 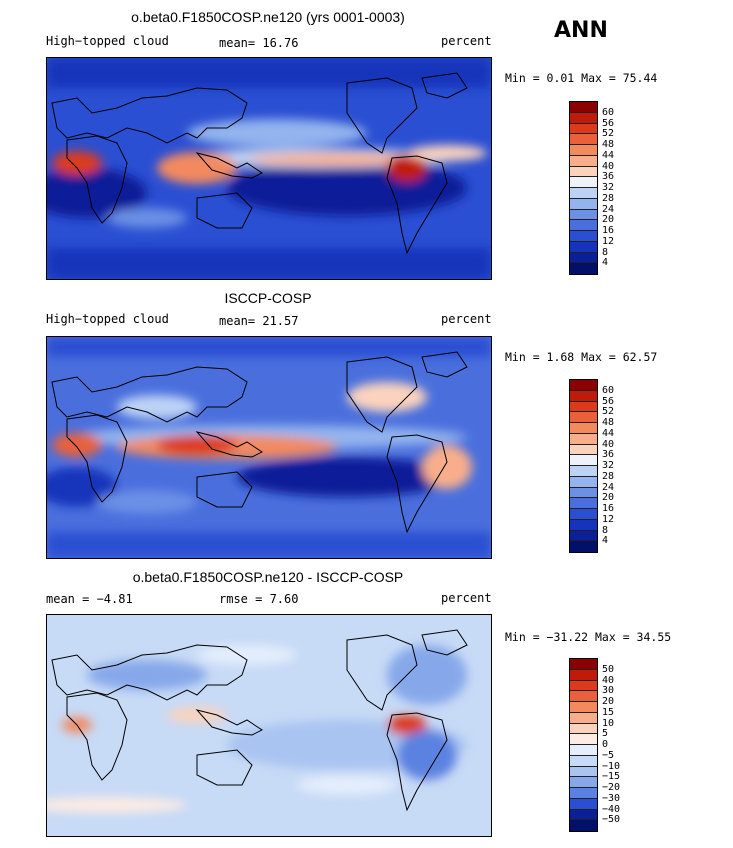 I want to click on panel-2-title: ISCCP-COSP, so click(x=268, y=298).